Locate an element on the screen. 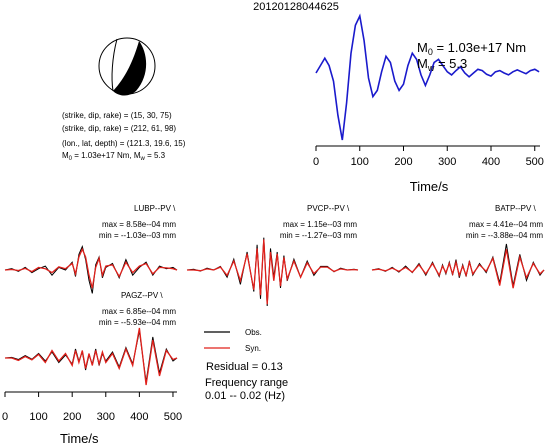 The image size is (549, 447). stf-tick-label: 200 is located at coordinates (403, 162).